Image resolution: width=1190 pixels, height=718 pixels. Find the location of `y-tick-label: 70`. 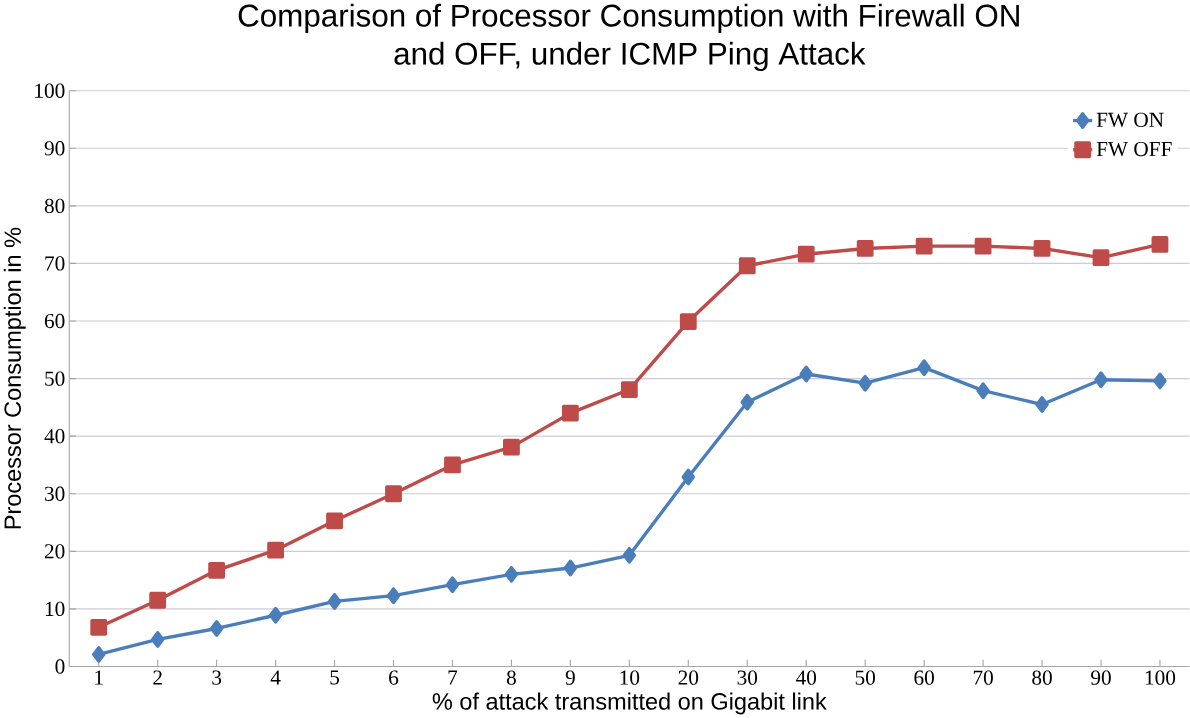

y-tick-label: 70 is located at coordinates (55, 263).